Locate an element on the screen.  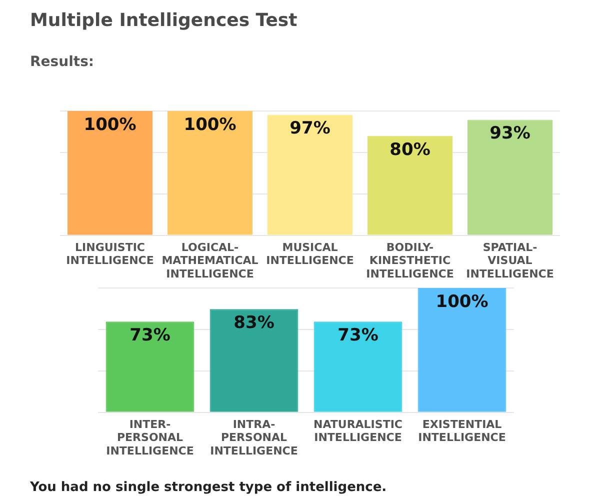
chart-subtitle: Results: is located at coordinates (62, 62).